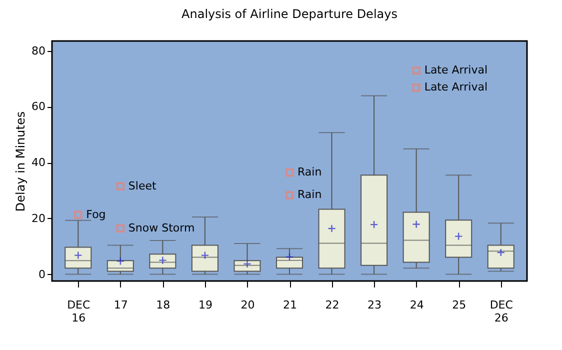  I want to click on x-tick-label: DEC 16, so click(78, 311).